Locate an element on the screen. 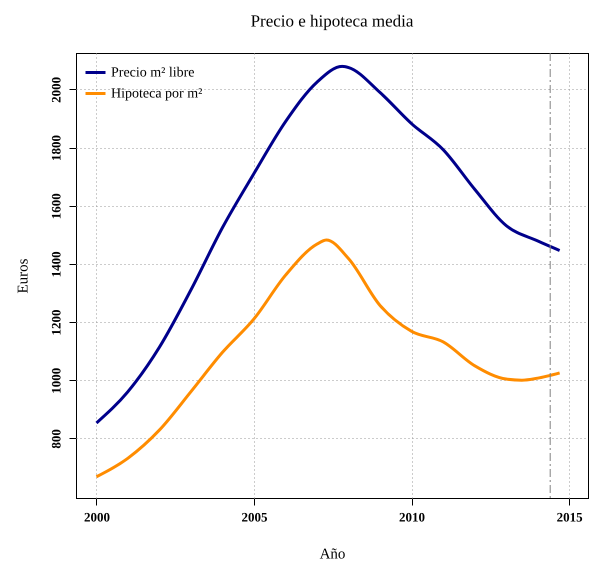 This screenshot has width=598, height=569. x-tick-label: 2005 is located at coordinates (255, 517).